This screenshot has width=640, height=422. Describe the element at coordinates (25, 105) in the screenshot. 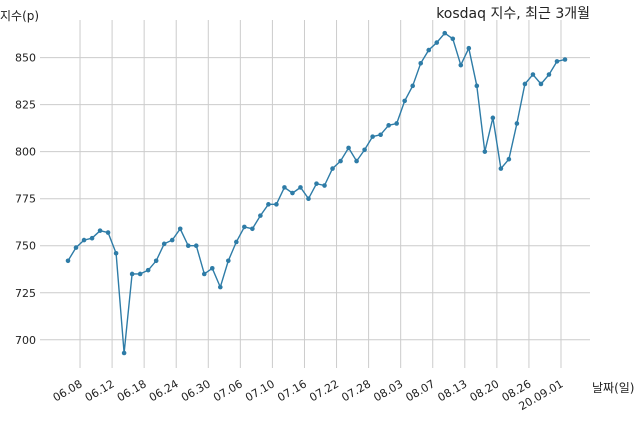

I see `y-tick-label: 825` at that location.